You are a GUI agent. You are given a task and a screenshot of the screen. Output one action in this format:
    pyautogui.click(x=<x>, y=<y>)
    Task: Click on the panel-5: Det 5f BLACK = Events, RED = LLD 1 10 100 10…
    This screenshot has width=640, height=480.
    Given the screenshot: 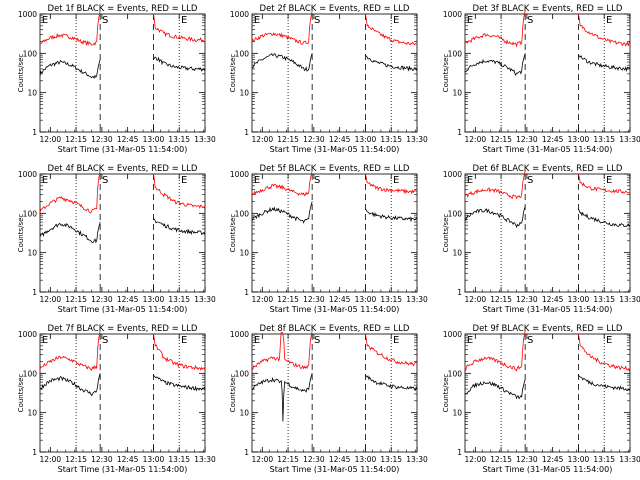 What is the action you would take?
    pyautogui.click(x=328, y=239)
    